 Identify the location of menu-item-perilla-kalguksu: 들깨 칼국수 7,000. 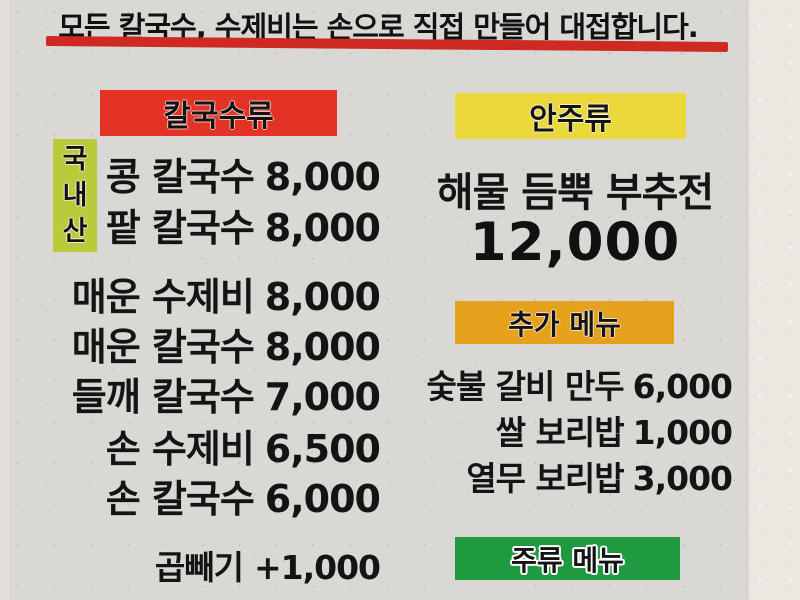
(210, 393).